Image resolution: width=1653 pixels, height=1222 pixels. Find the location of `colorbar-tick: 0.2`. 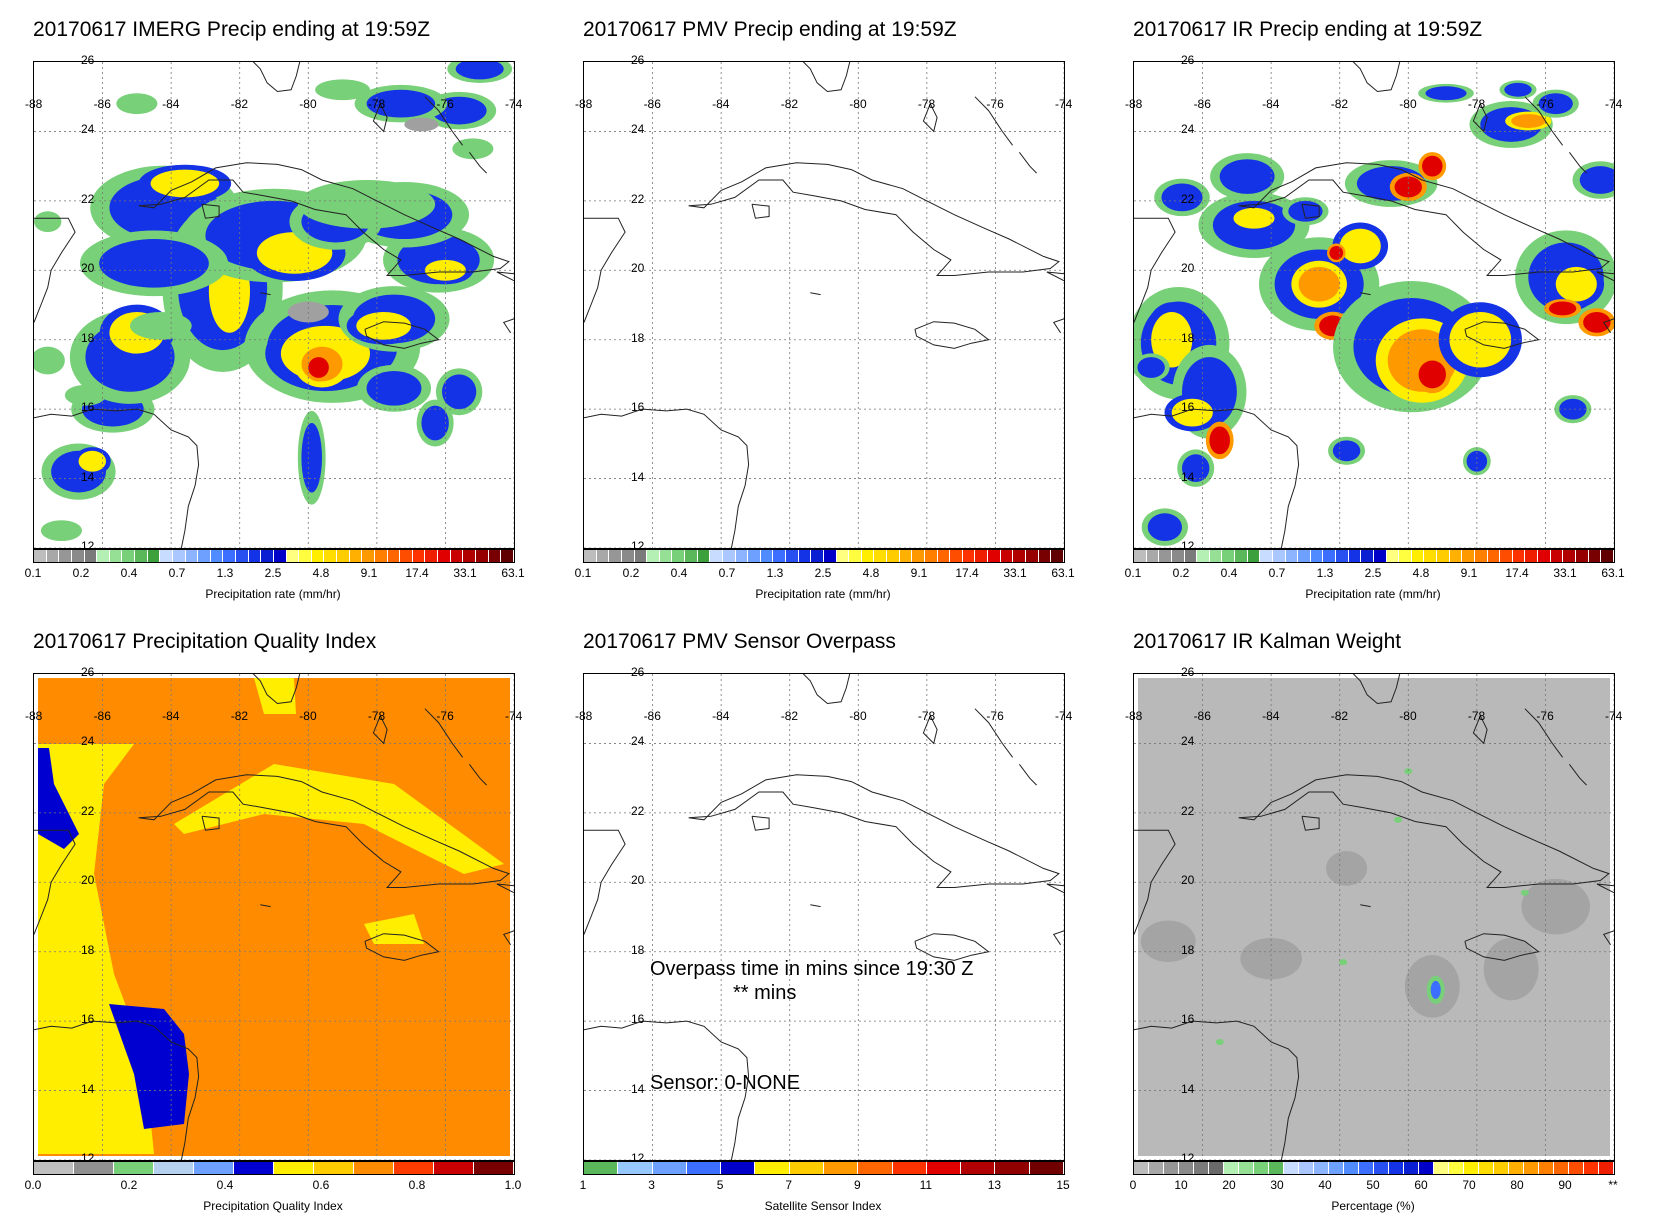

colorbar-tick: 0.2 is located at coordinates (129, 1185).